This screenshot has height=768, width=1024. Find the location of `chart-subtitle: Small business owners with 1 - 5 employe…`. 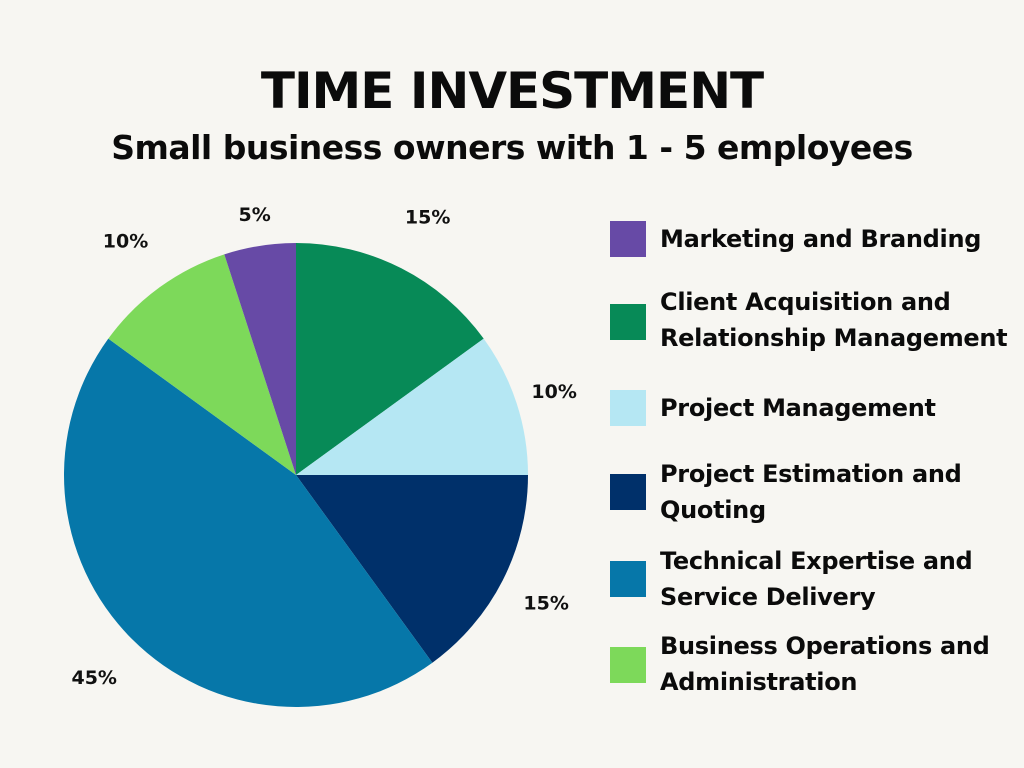

chart-subtitle: Small business owners with 1 - 5 employe… is located at coordinates (512, 147).